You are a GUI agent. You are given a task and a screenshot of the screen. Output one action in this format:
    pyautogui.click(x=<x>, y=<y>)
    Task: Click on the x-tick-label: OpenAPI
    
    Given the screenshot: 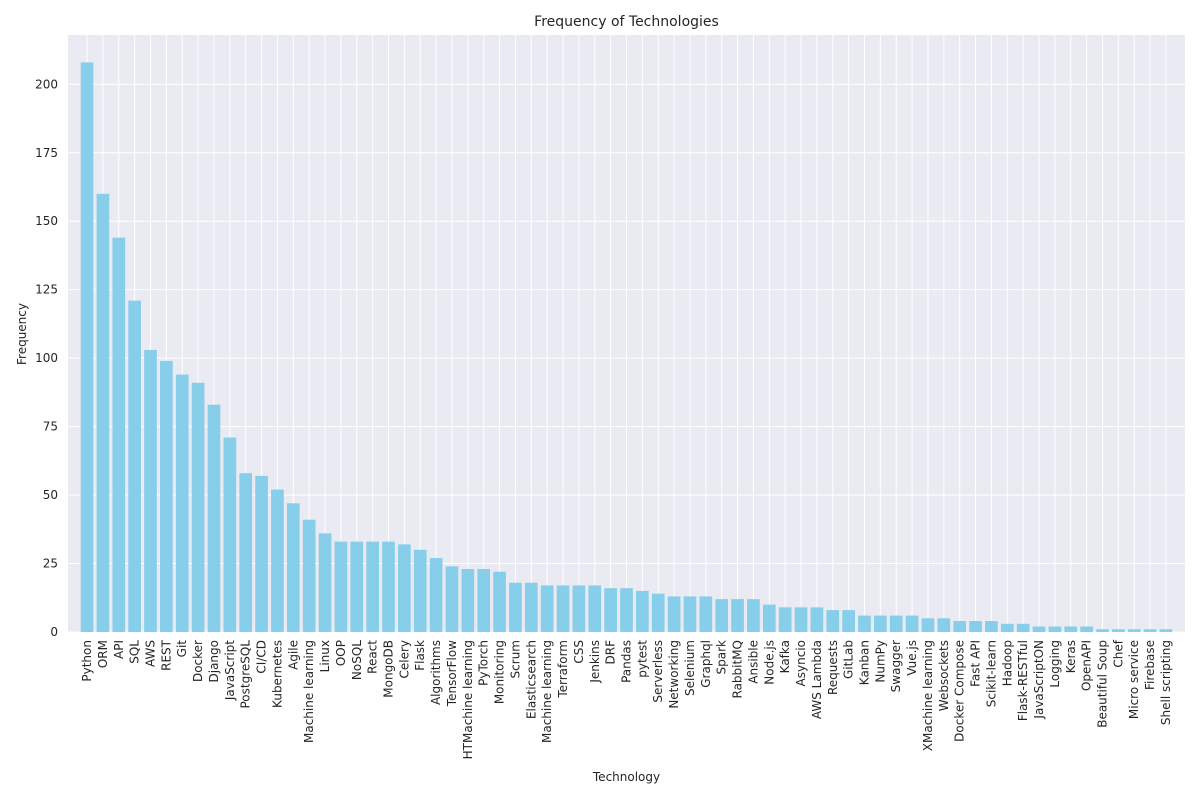 What is the action you would take?
    pyautogui.click(x=1087, y=665)
    